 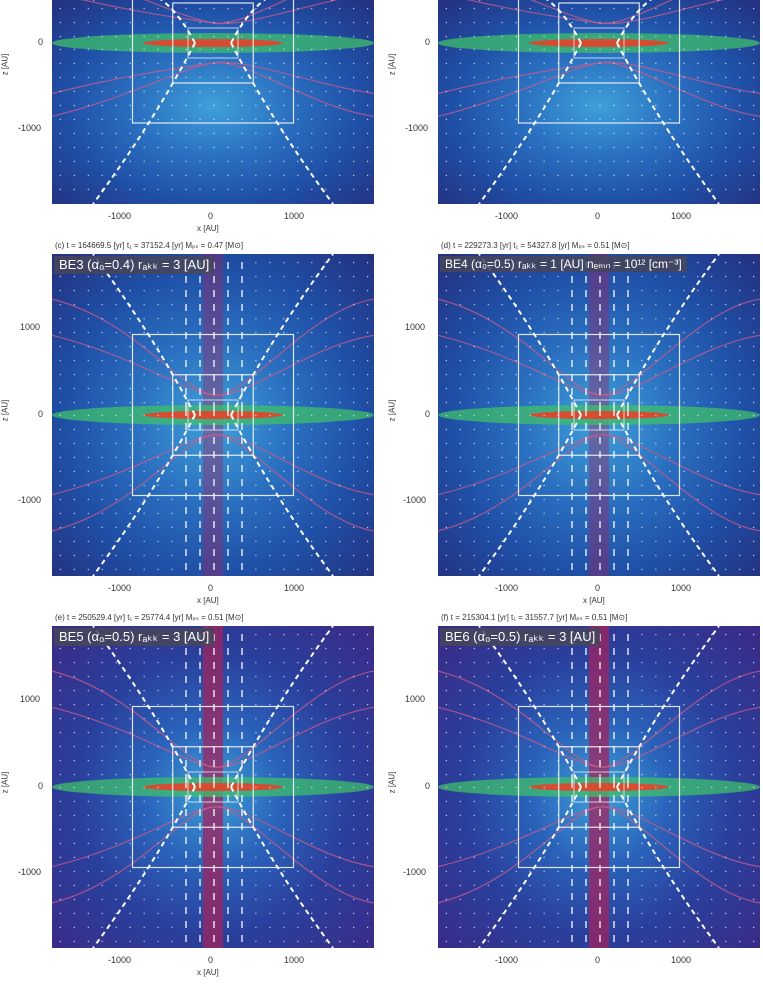 I want to click on zoom-box, so click(x=213, y=62).